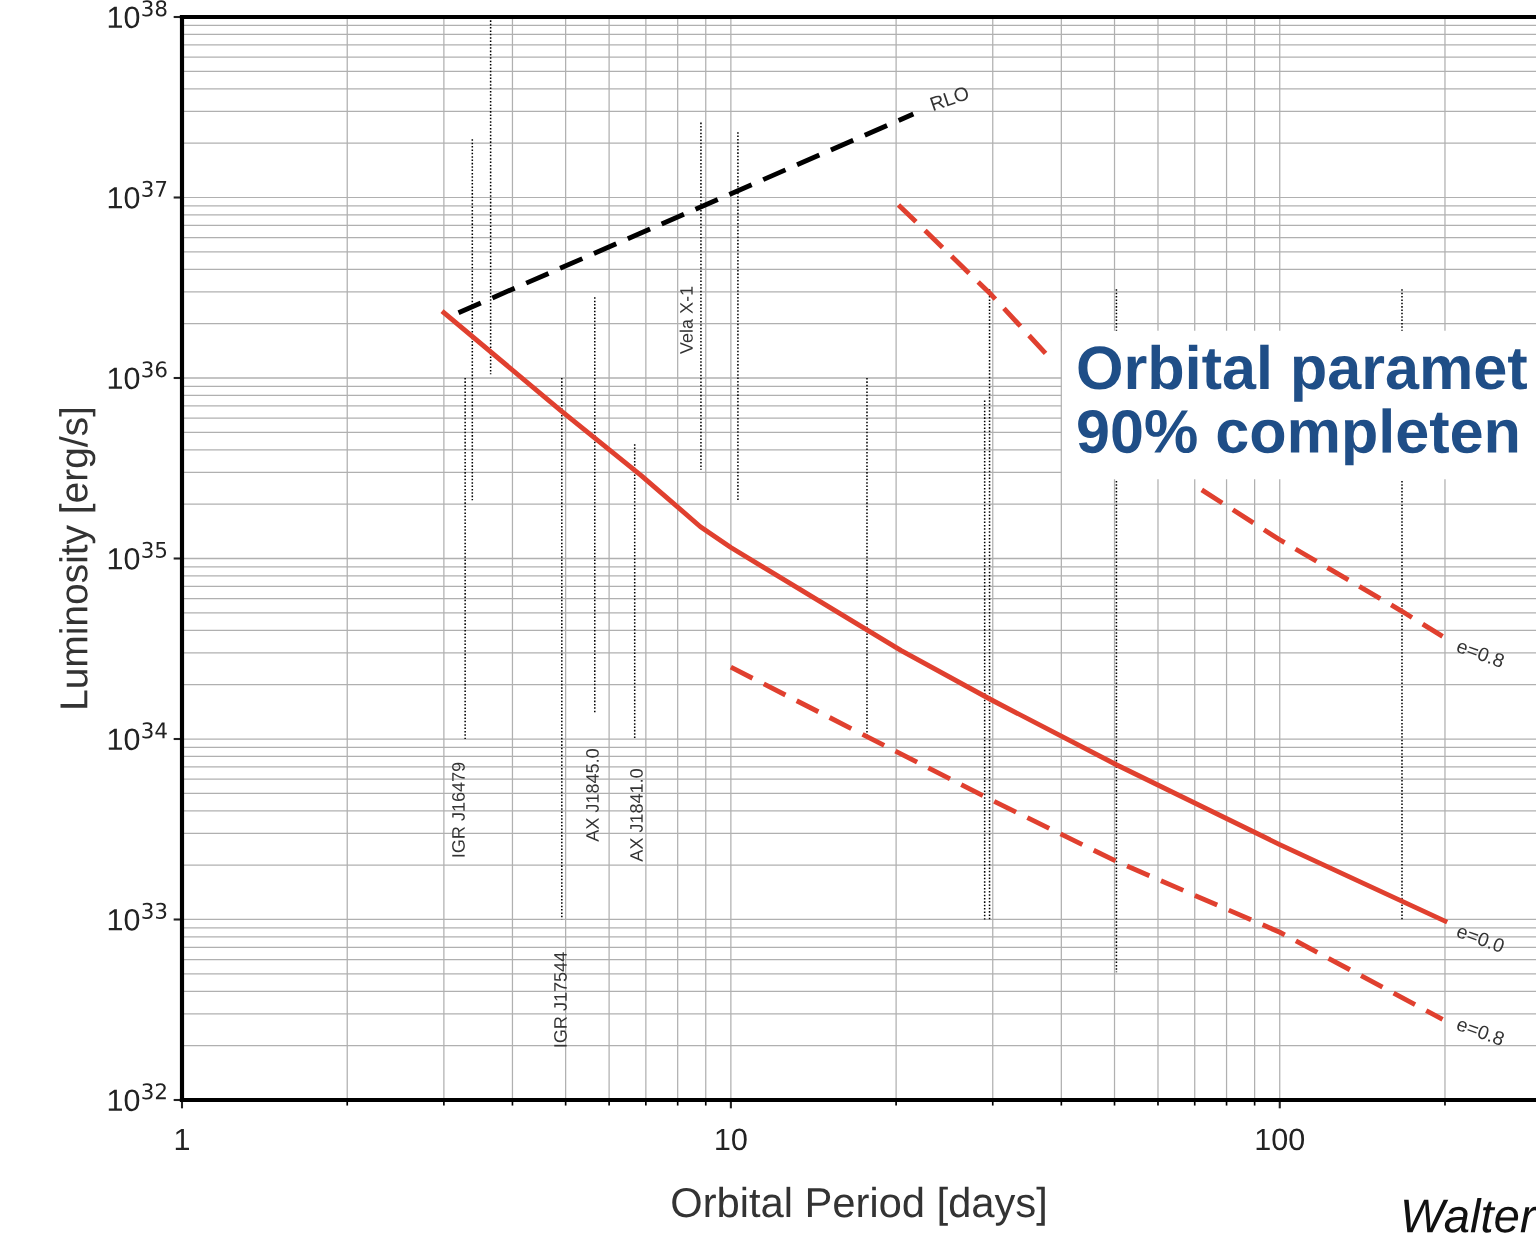 This screenshot has width=1536, height=1247. I want to click on y-tick-label: 10$^{37}$, so click(137, 194).